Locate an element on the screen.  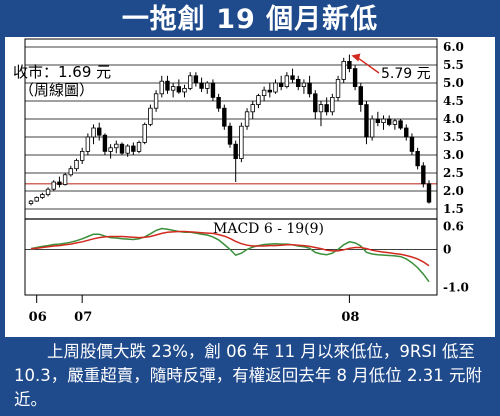
peak-price-label: 5.79 元 is located at coordinates (406, 74).